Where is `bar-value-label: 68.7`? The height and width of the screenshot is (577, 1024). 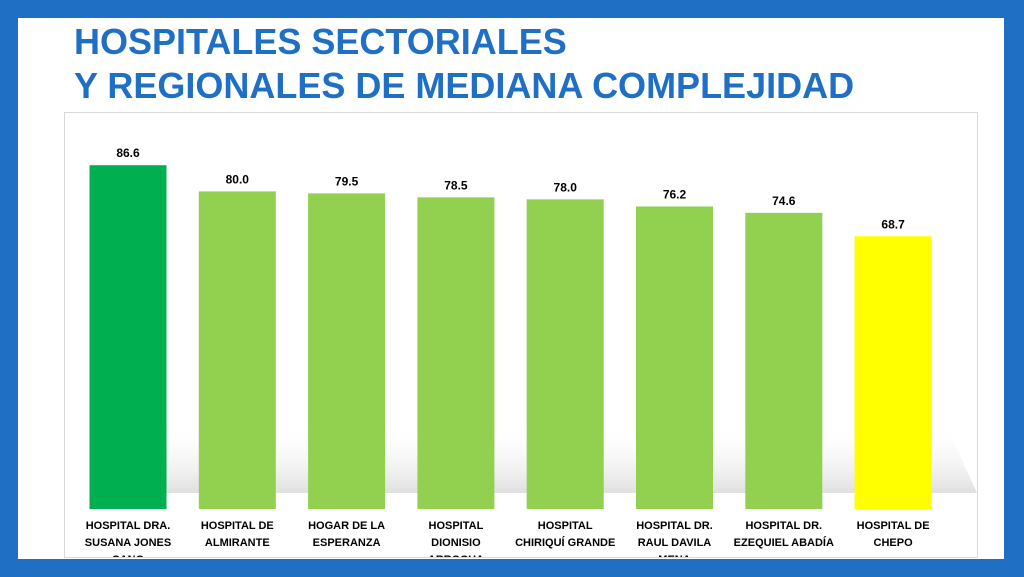 bar-value-label: 68.7 is located at coordinates (893, 224).